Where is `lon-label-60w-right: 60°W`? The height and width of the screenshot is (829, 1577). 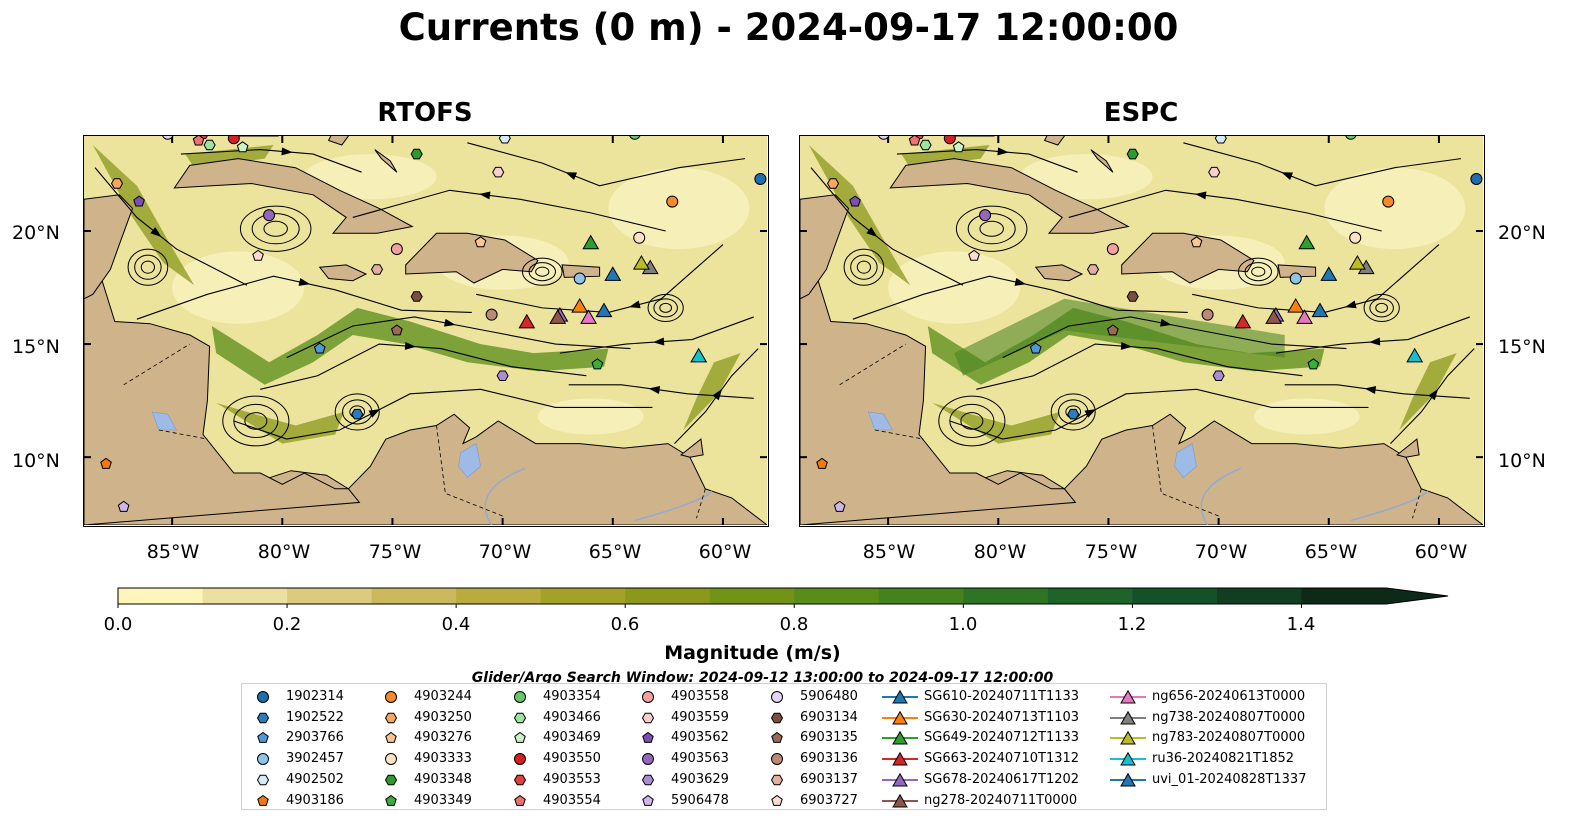
lon-label-60w-right: 60°W is located at coordinates (1441, 552).